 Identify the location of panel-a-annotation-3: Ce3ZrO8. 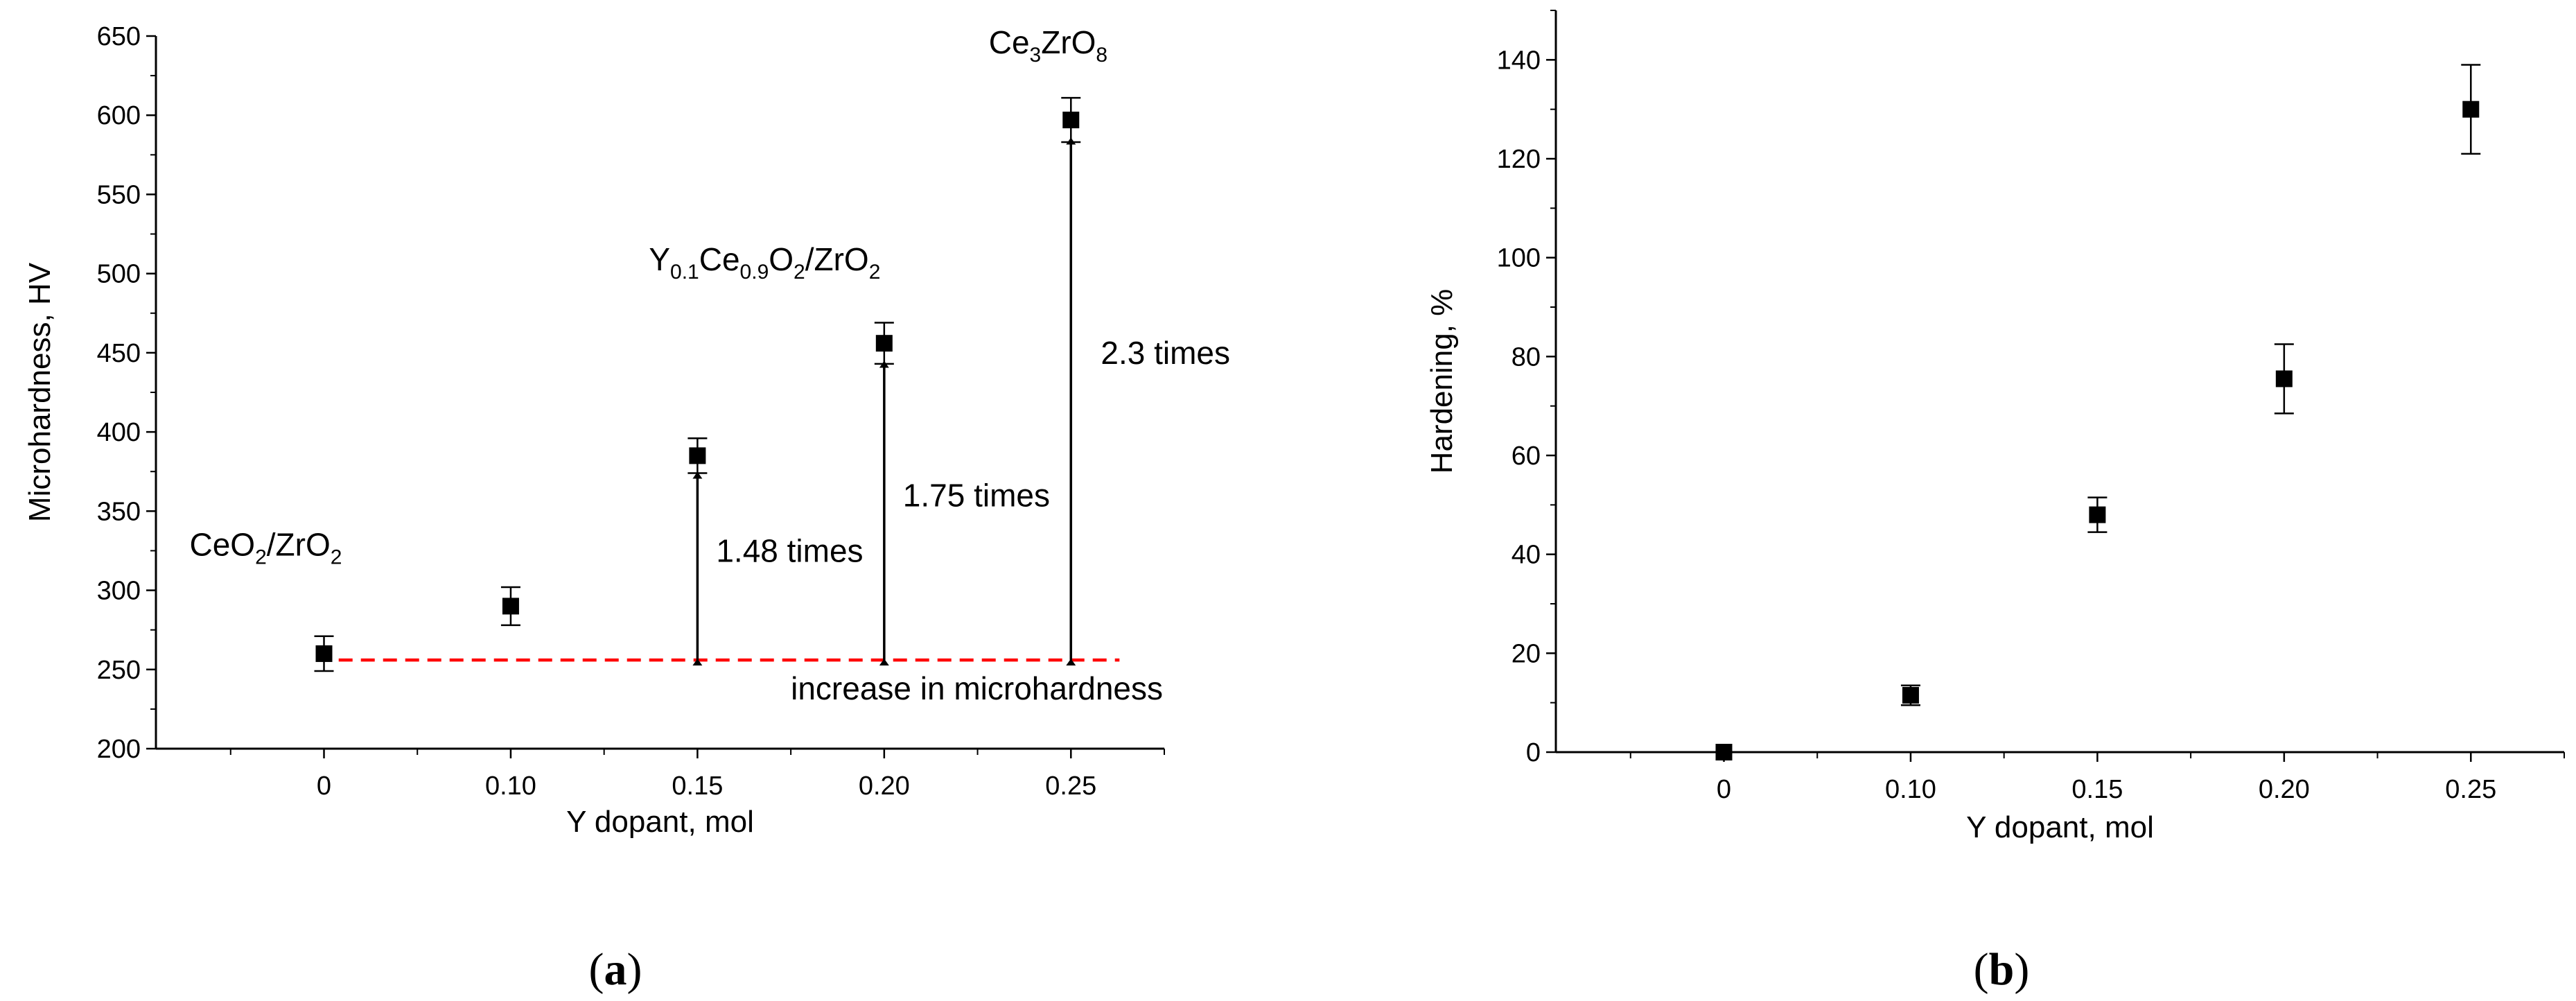
(1048, 45).